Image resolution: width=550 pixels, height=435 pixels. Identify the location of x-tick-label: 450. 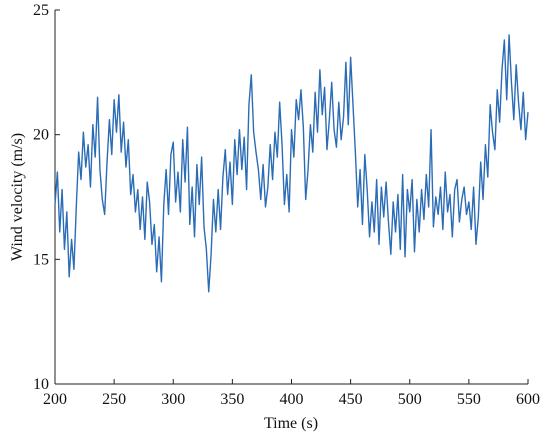
(351, 399).